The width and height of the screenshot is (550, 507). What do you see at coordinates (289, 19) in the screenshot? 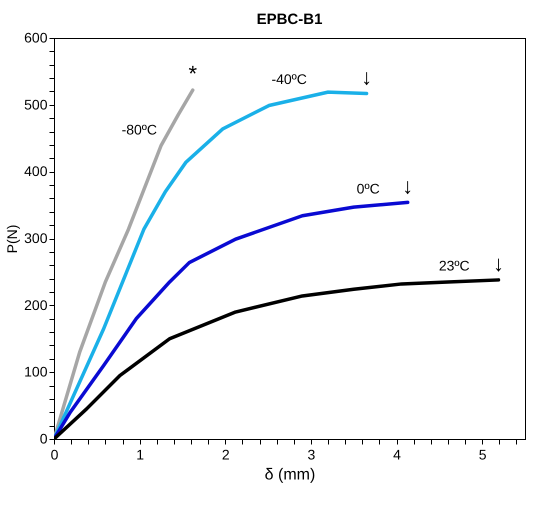
I see `chart-title: EPBC-B1` at bounding box center [289, 19].